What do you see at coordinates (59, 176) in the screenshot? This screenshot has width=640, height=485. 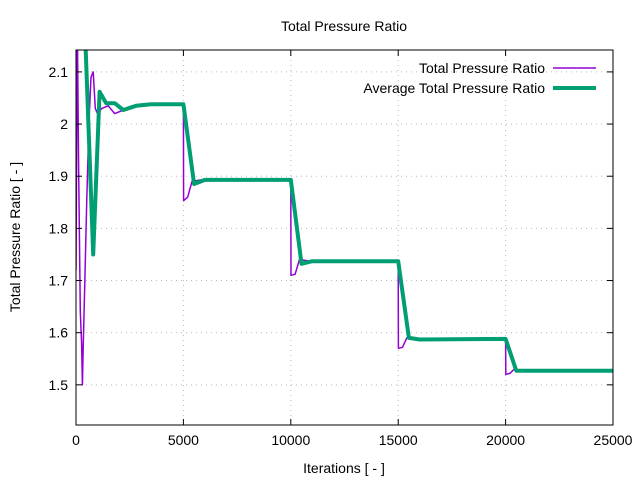 I see `y-tick-label: 1.9` at bounding box center [59, 176].